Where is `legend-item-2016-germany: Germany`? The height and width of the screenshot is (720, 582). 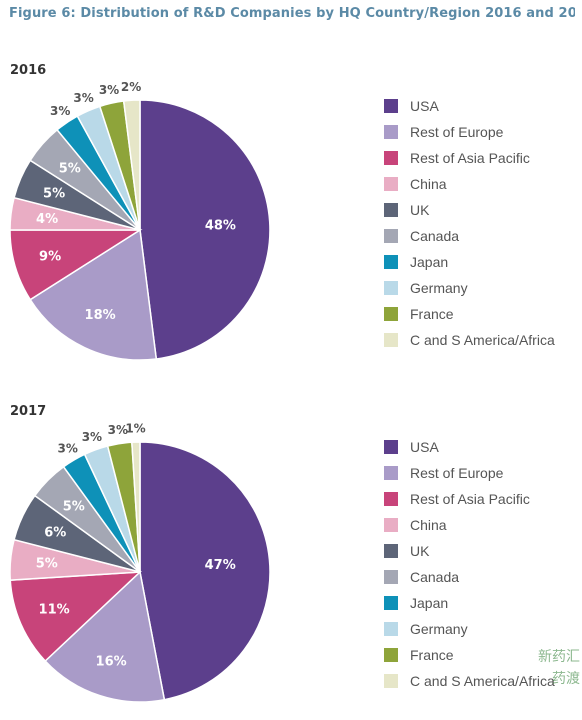
legend-item-2016-germany: Germany is located at coordinates (481, 288).